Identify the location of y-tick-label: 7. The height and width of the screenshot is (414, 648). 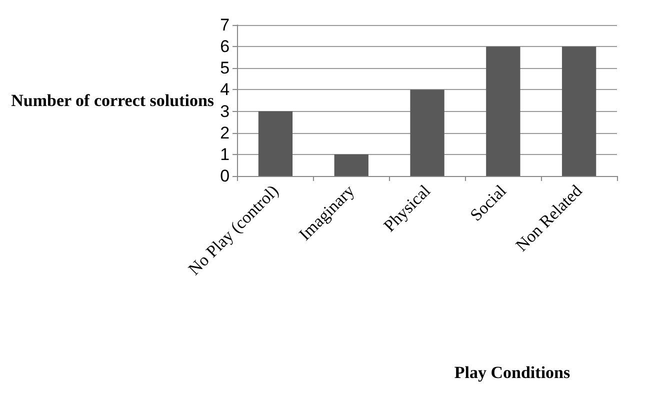
(225, 25).